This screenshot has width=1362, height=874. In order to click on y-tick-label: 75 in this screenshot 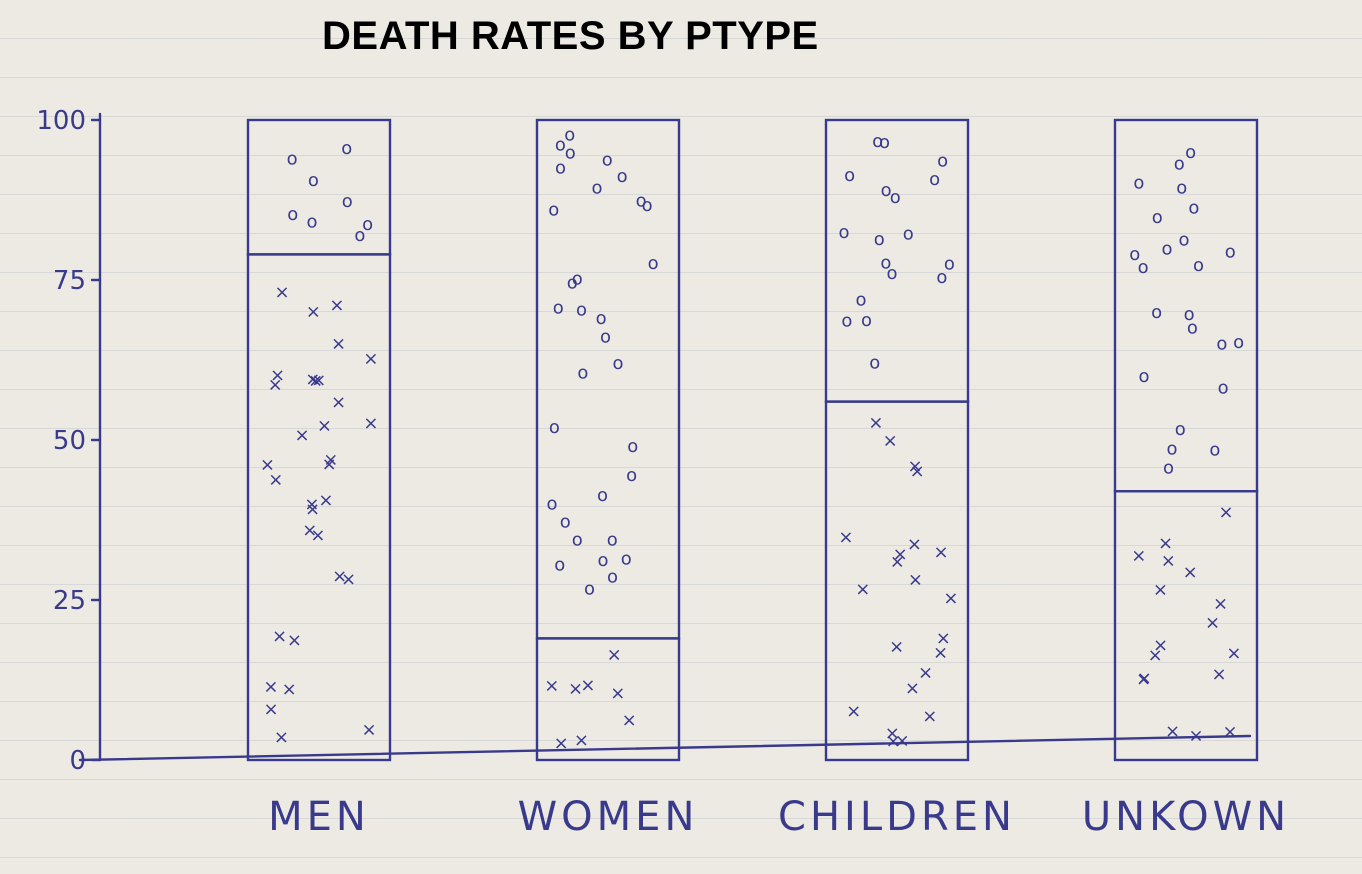, I will do `click(69, 281)`.